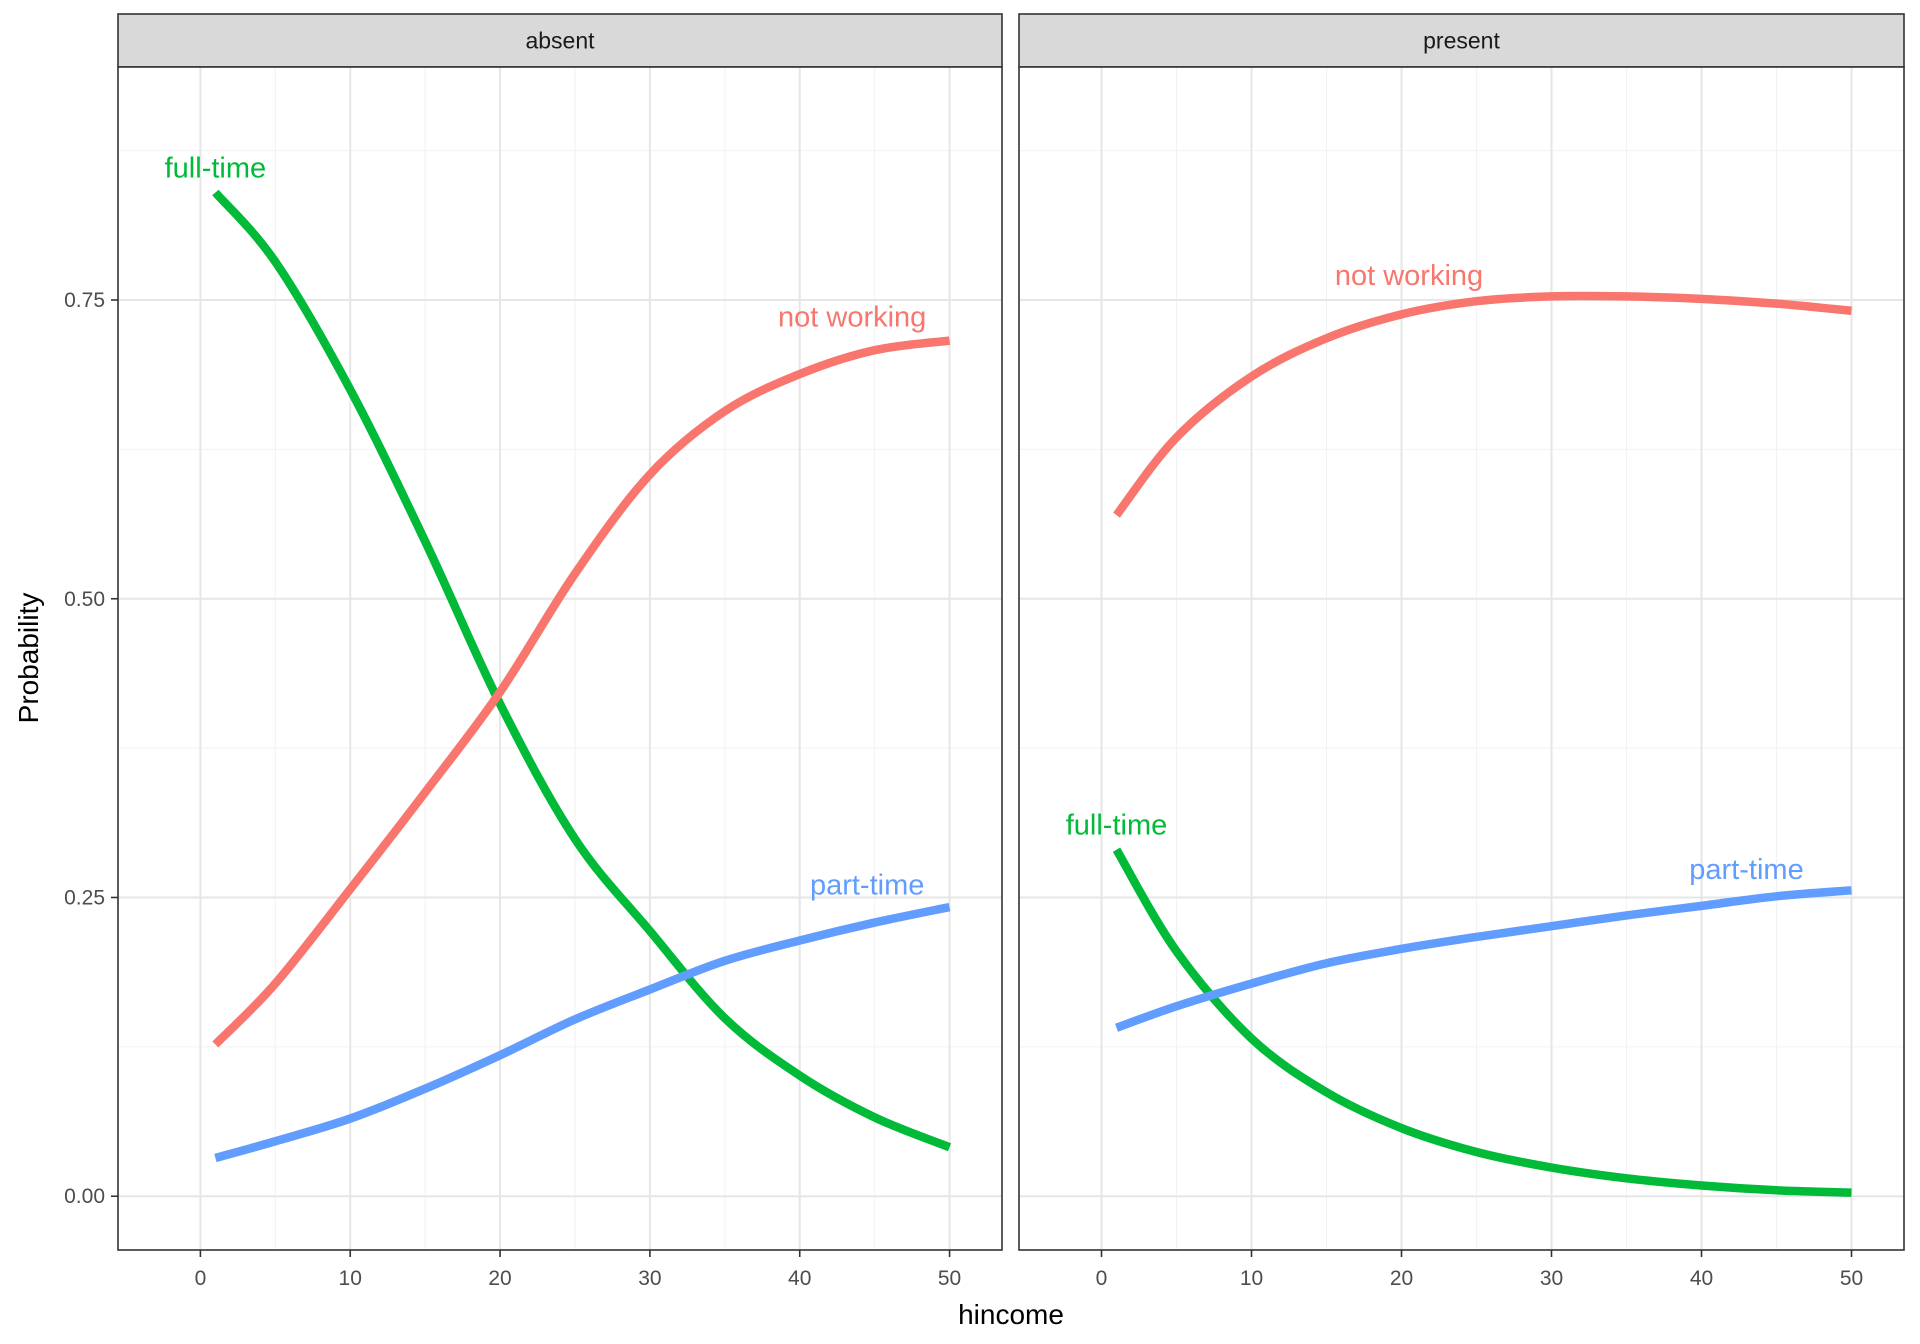  Describe the element at coordinates (84, 599) in the screenshot. I see `y-tick-label: 0.50` at that location.